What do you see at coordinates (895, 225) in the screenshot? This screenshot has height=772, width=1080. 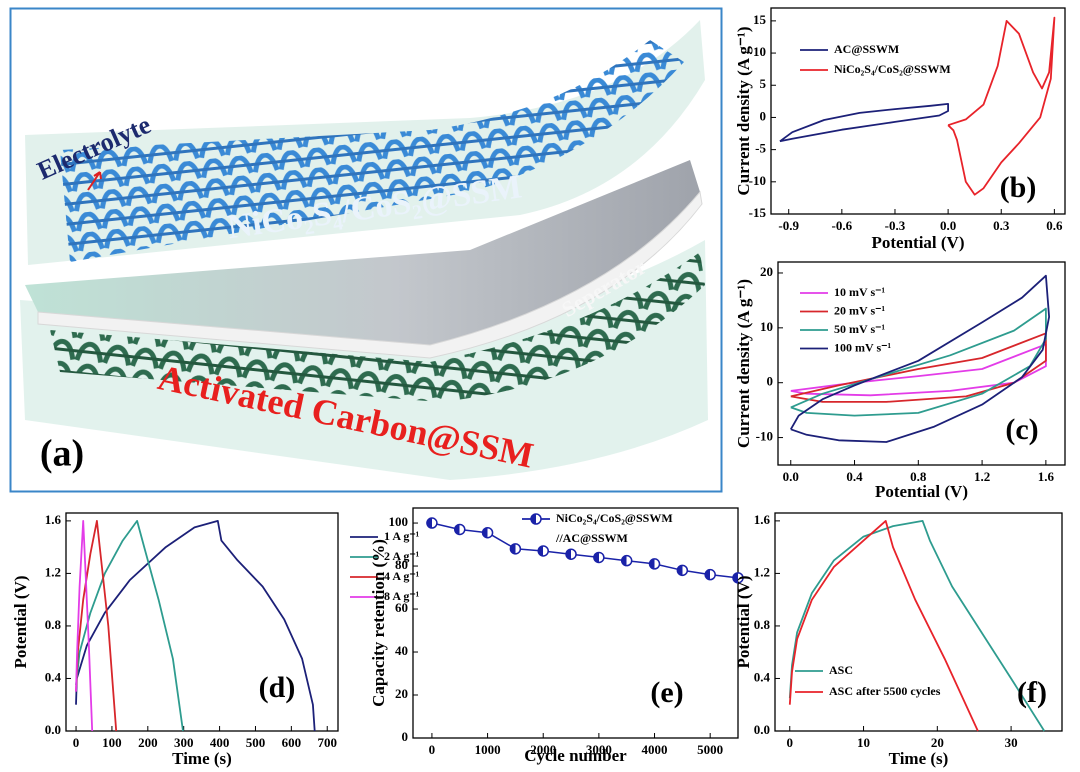 I see `x-tick-label: -0.3` at bounding box center [895, 225].